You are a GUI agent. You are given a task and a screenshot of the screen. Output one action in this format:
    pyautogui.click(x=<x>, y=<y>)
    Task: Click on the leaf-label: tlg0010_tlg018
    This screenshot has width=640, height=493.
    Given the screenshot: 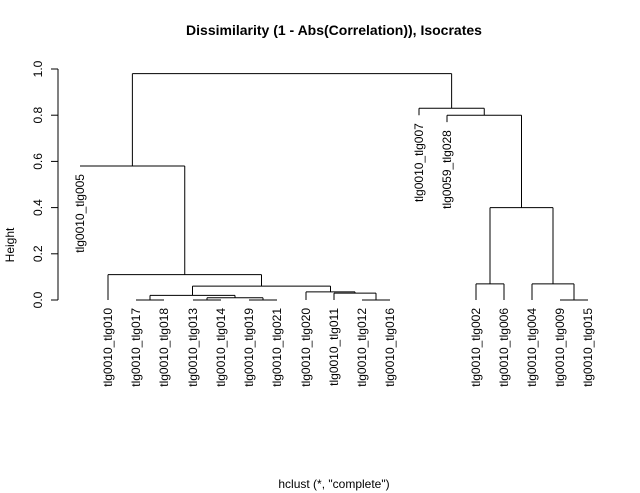 What is the action you would take?
    pyautogui.click(x=164, y=347)
    